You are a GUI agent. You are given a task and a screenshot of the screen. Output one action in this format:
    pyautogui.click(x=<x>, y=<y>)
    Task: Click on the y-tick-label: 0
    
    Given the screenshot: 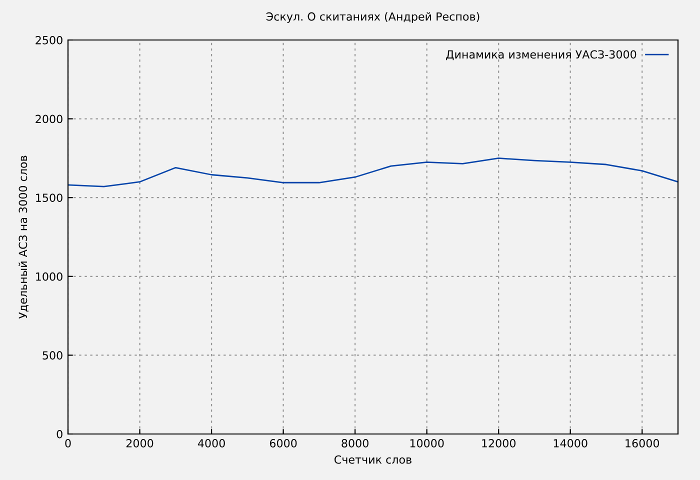 What is the action you would take?
    pyautogui.click(x=59, y=434)
    